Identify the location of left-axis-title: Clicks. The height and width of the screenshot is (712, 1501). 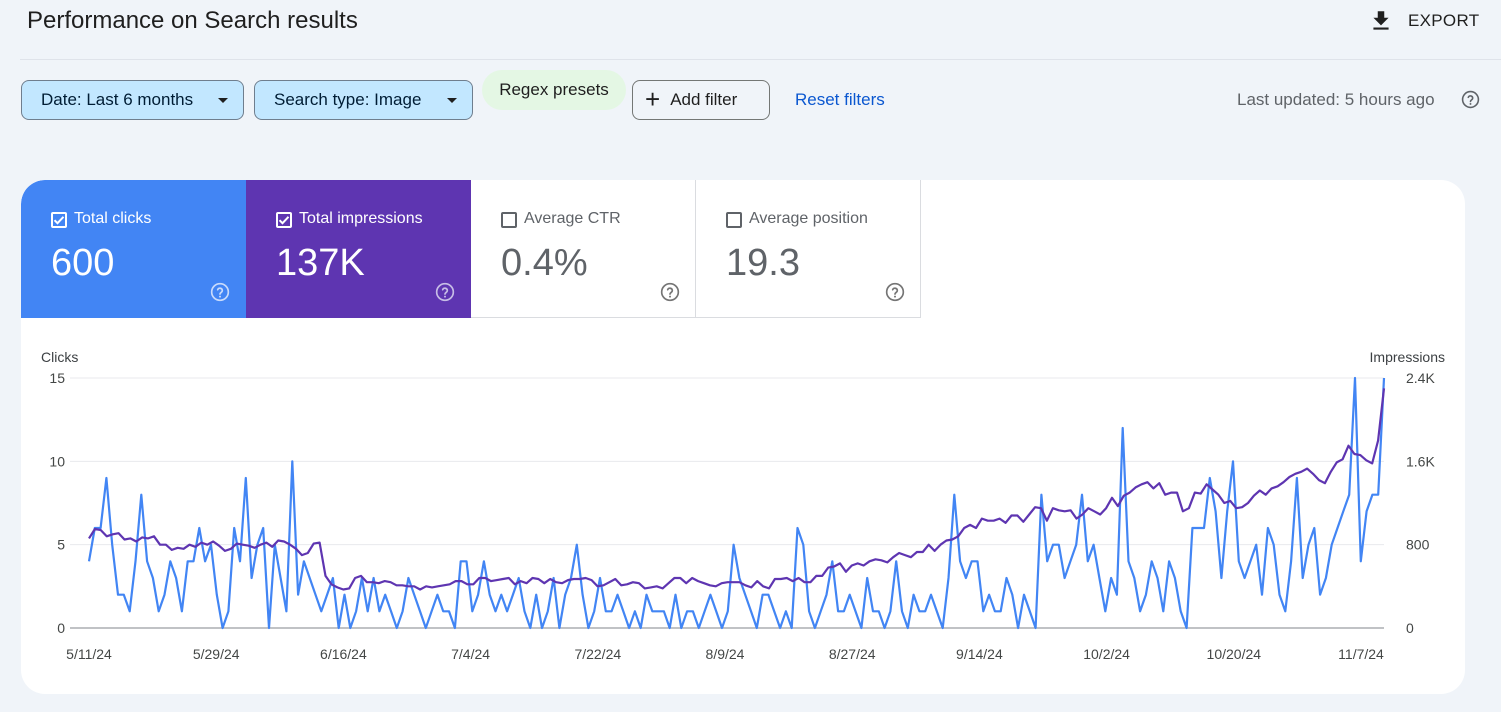
(59, 357).